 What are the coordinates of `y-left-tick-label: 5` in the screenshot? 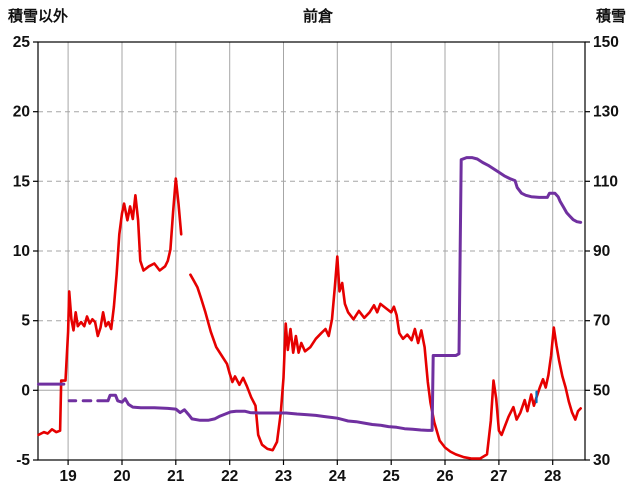 It's located at (25, 321).